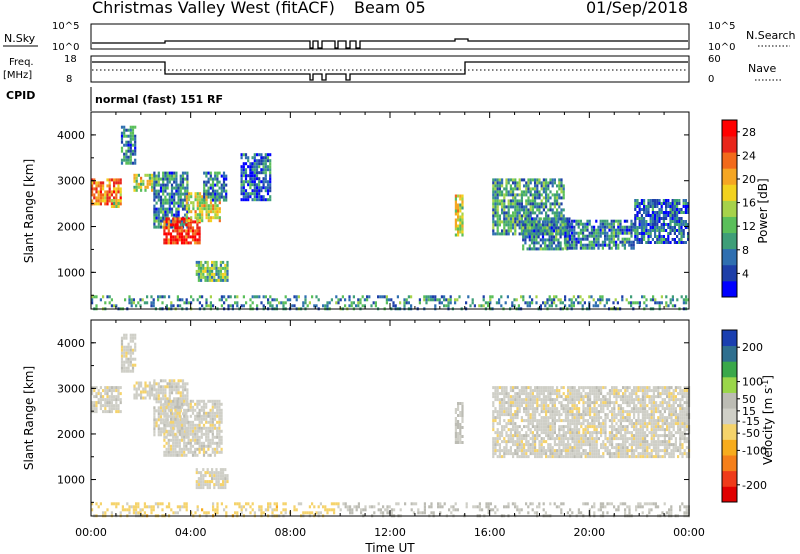 This screenshot has width=800, height=554. Describe the element at coordinates (762, 68) in the screenshot. I see `nave-label: Nave` at that location.